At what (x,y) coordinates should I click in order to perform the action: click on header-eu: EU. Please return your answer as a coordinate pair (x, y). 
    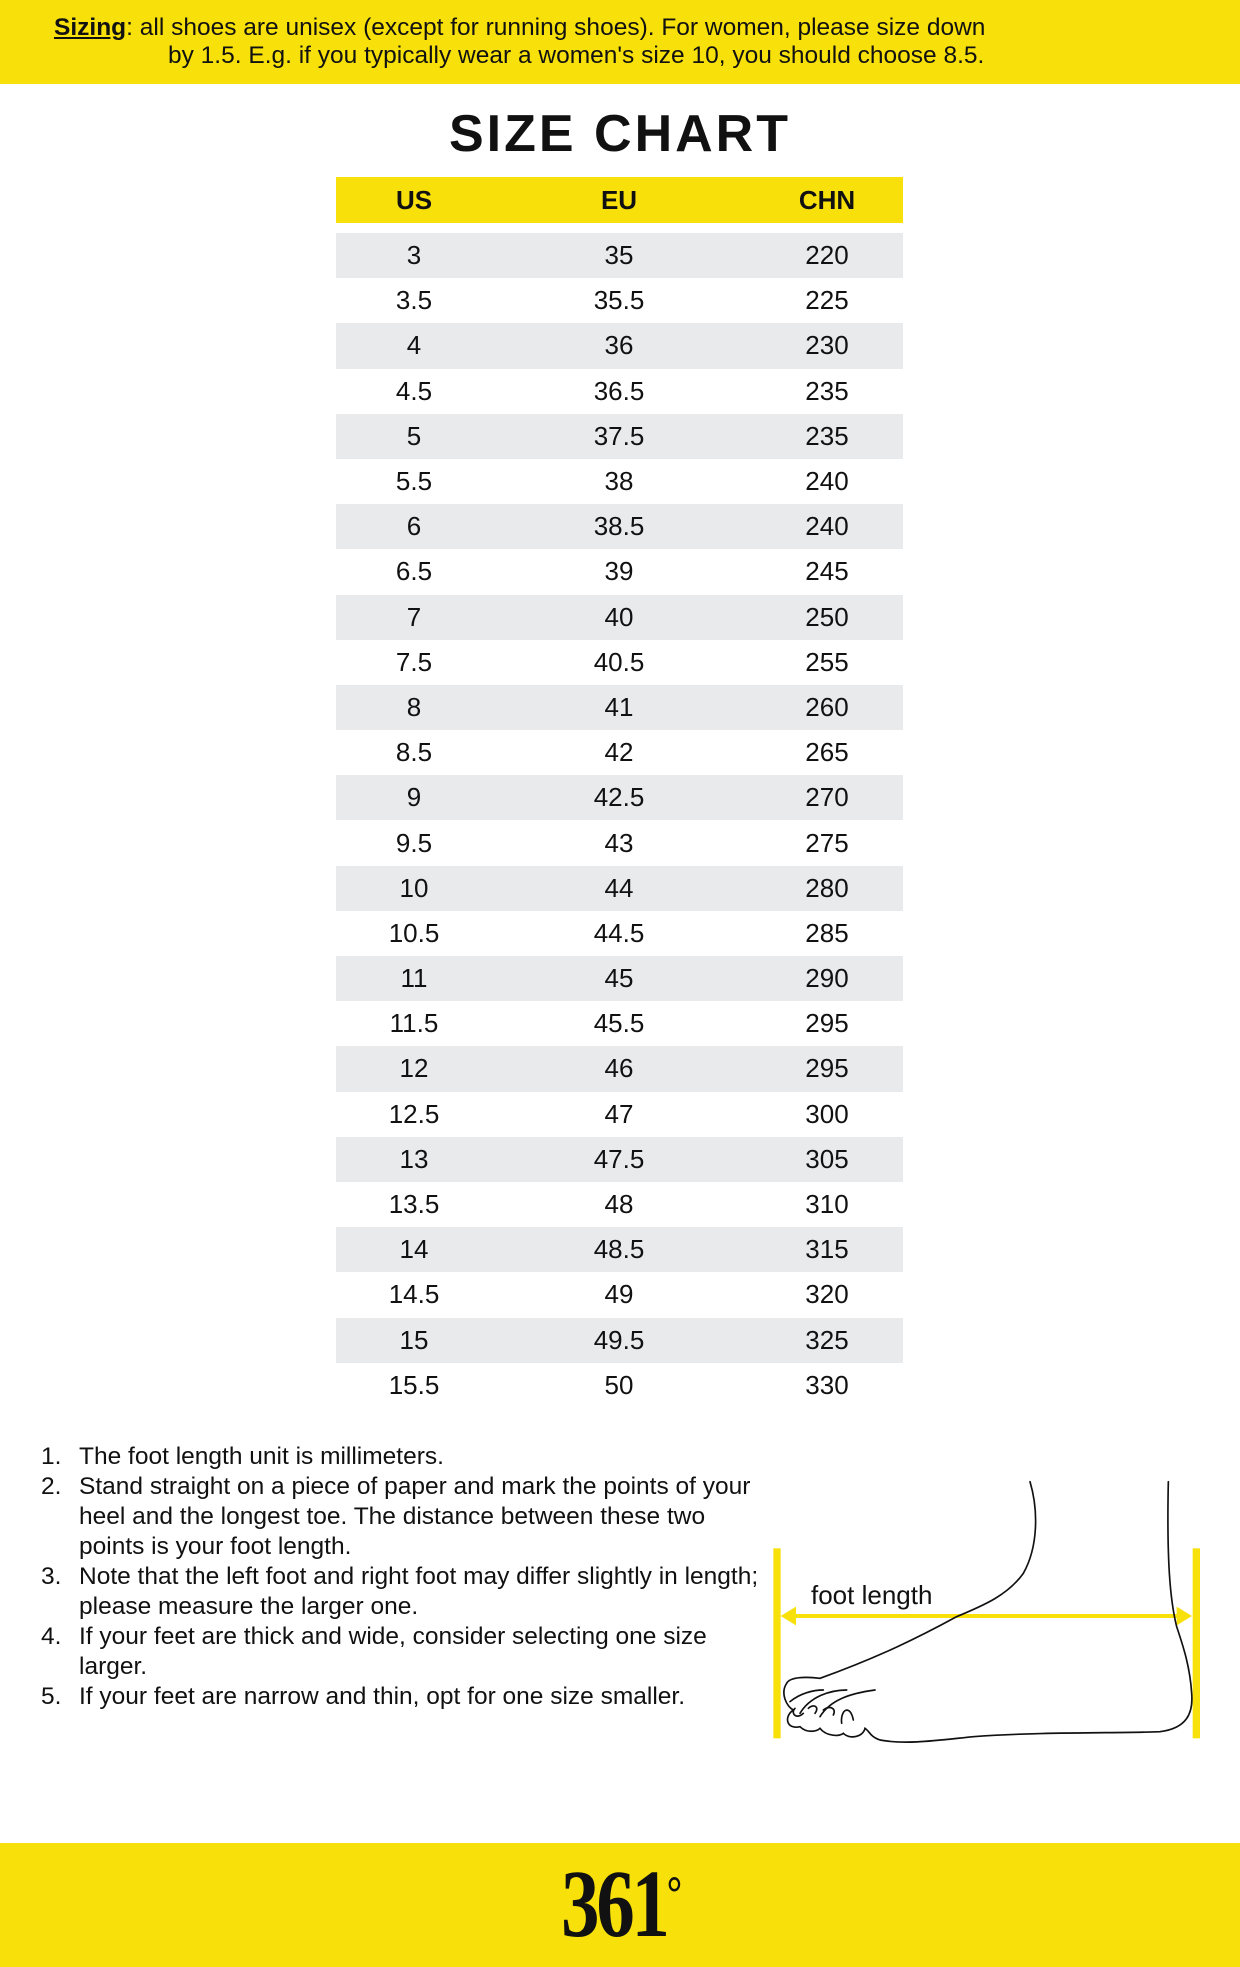
    Looking at the image, I should click on (619, 199).